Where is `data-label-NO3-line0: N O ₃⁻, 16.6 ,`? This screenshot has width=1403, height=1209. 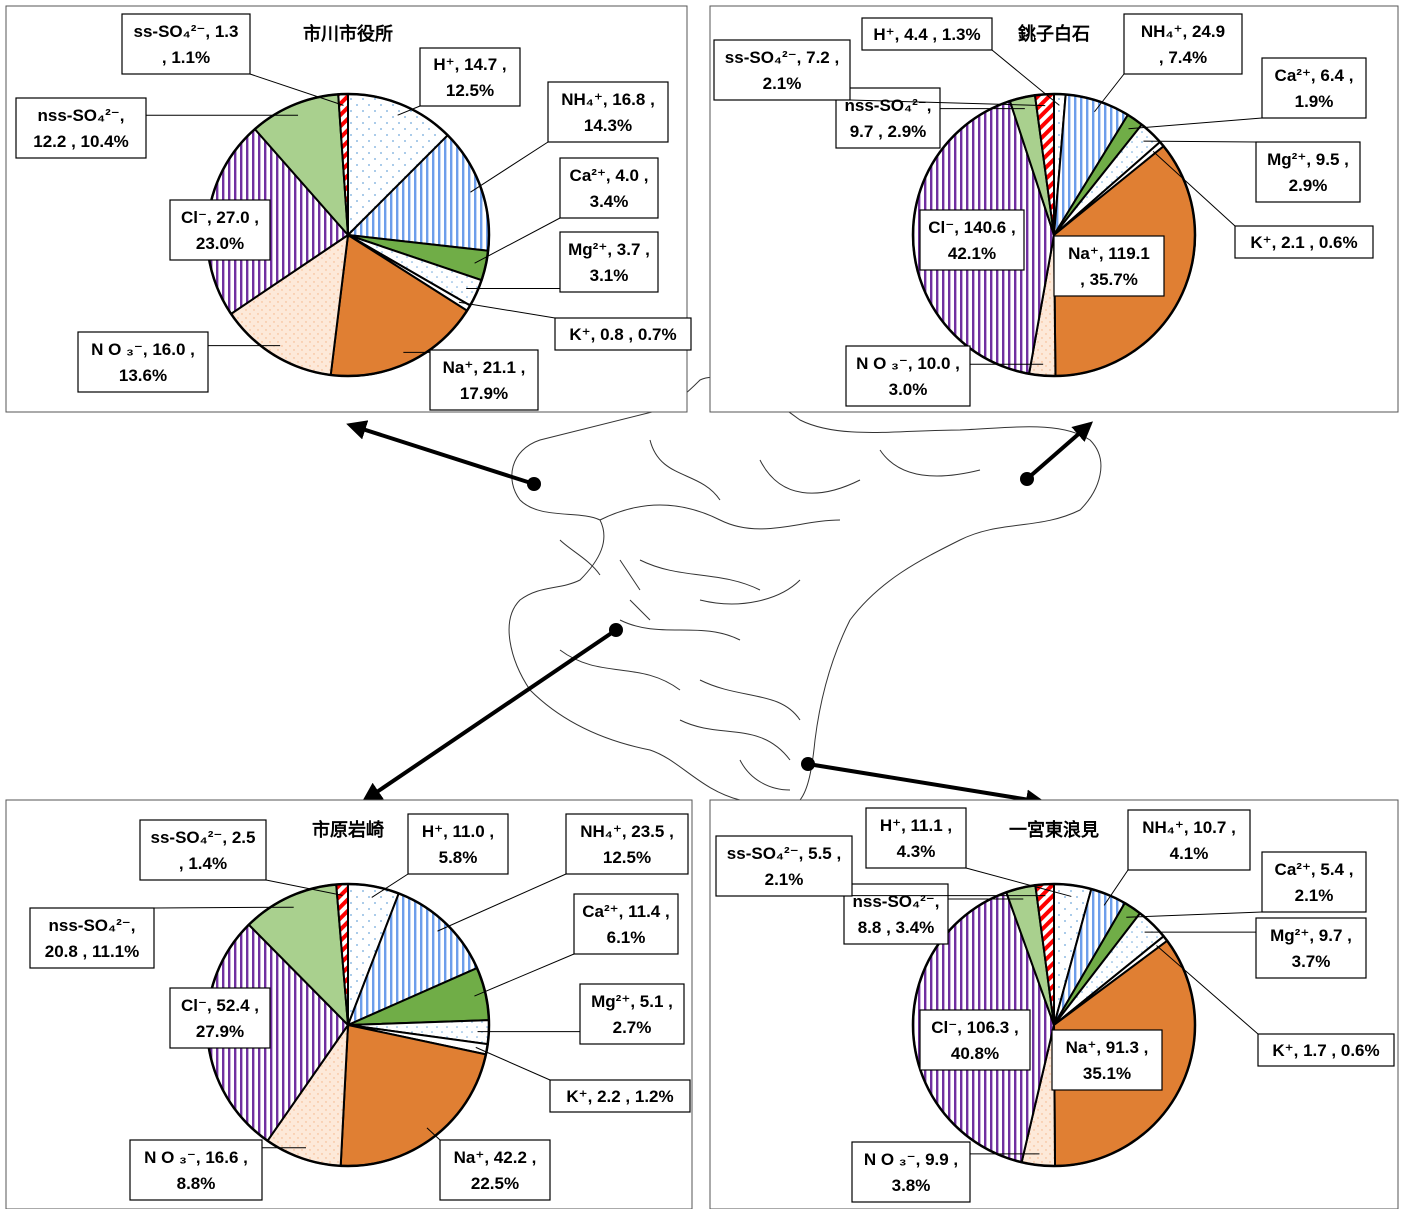 data-label-NO3-line0: N O ₃⁻, 16.6 , is located at coordinates (196, 1157).